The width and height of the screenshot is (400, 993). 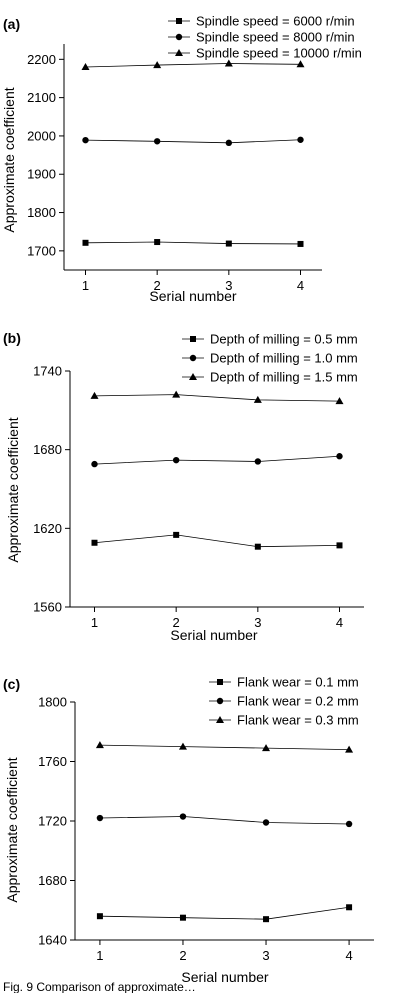 I want to click on panel-label: (c), so click(x=11, y=684).